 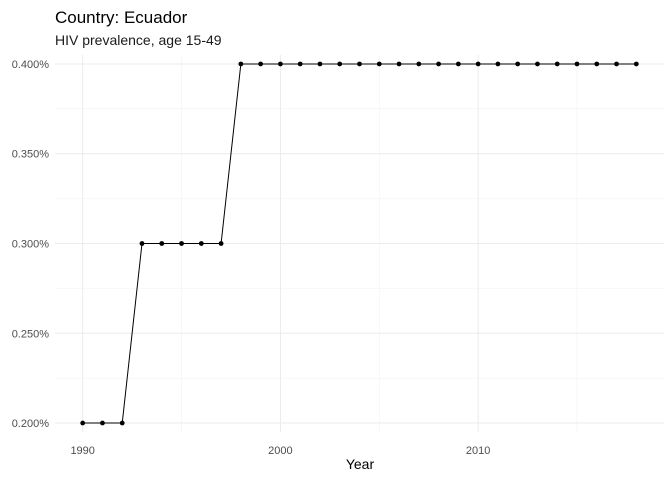 I want to click on y-tick-label: 0.200%, so click(x=31, y=424).